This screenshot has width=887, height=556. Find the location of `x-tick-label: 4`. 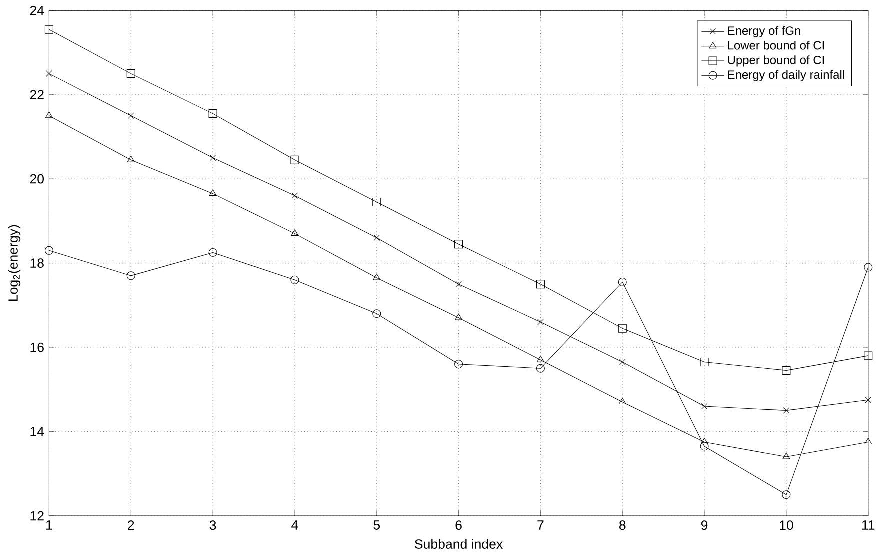

x-tick-label: 4 is located at coordinates (295, 525).